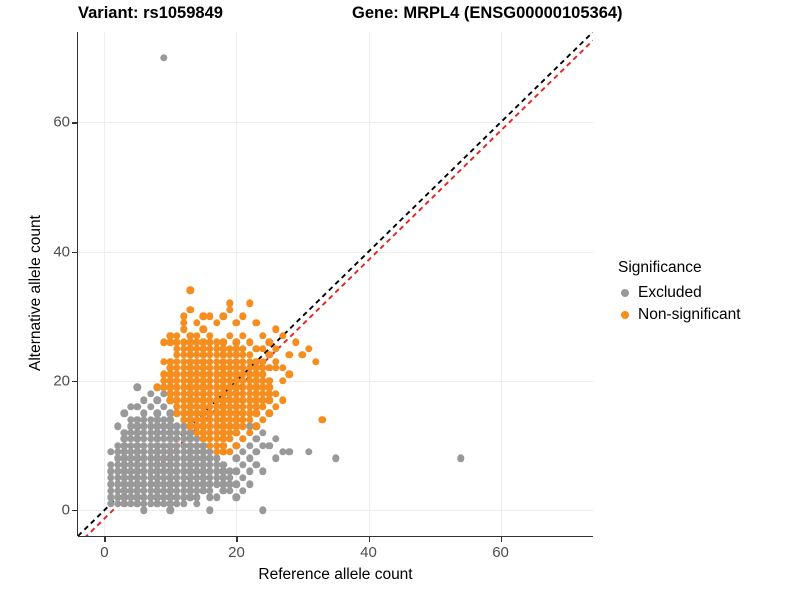 Image resolution: width=800 pixels, height=600 pixels. What do you see at coordinates (61, 381) in the screenshot?
I see `y-tick-label: 20` at bounding box center [61, 381].